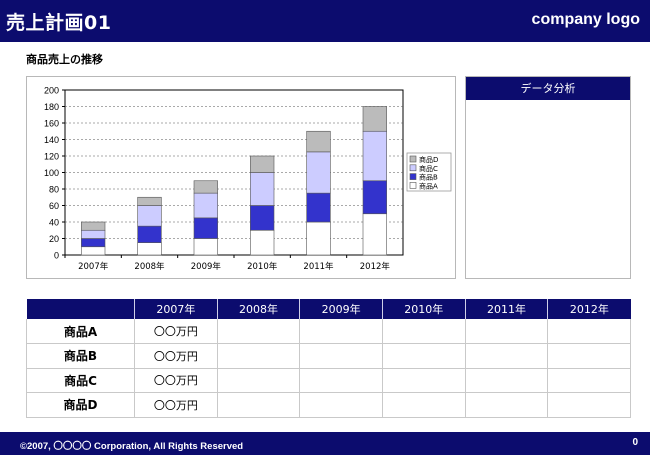 This screenshot has height=455, width=650. Describe the element at coordinates (80, 331) in the screenshot. I see `row-label: 商品A` at that location.